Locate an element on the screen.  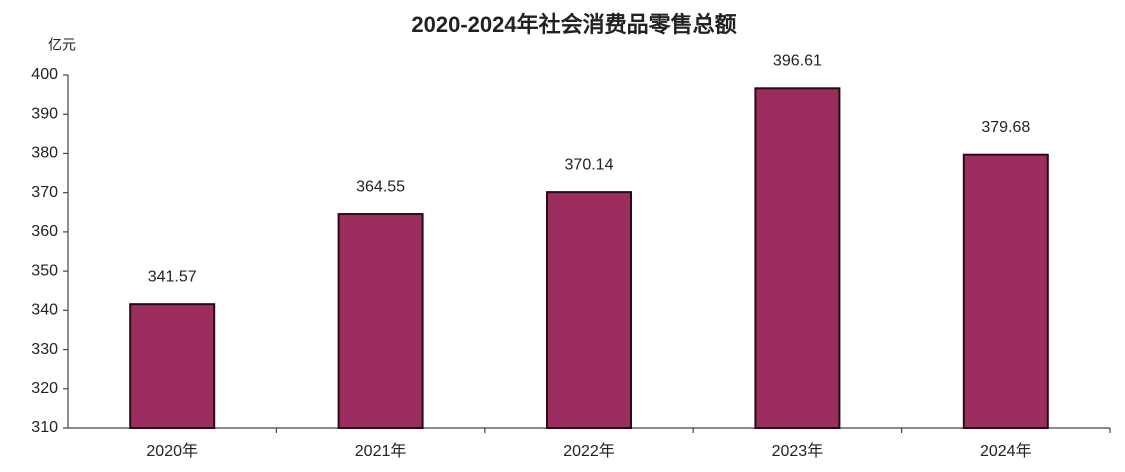
y-tick-label: 350 is located at coordinates (44, 270).